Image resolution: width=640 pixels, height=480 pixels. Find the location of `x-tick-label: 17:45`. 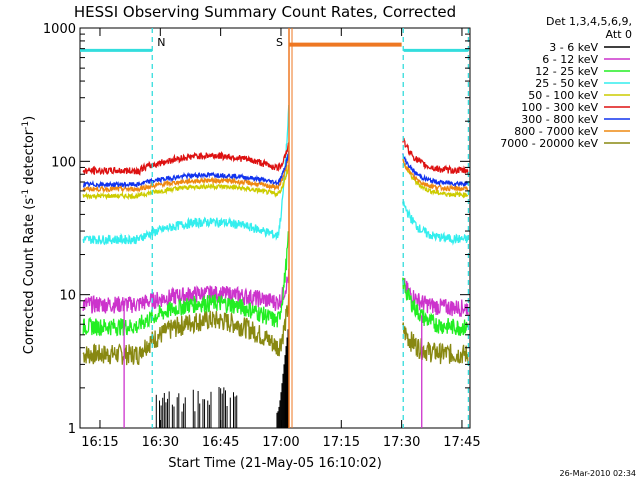

x-tick-label: 17:45 is located at coordinates (461, 442).